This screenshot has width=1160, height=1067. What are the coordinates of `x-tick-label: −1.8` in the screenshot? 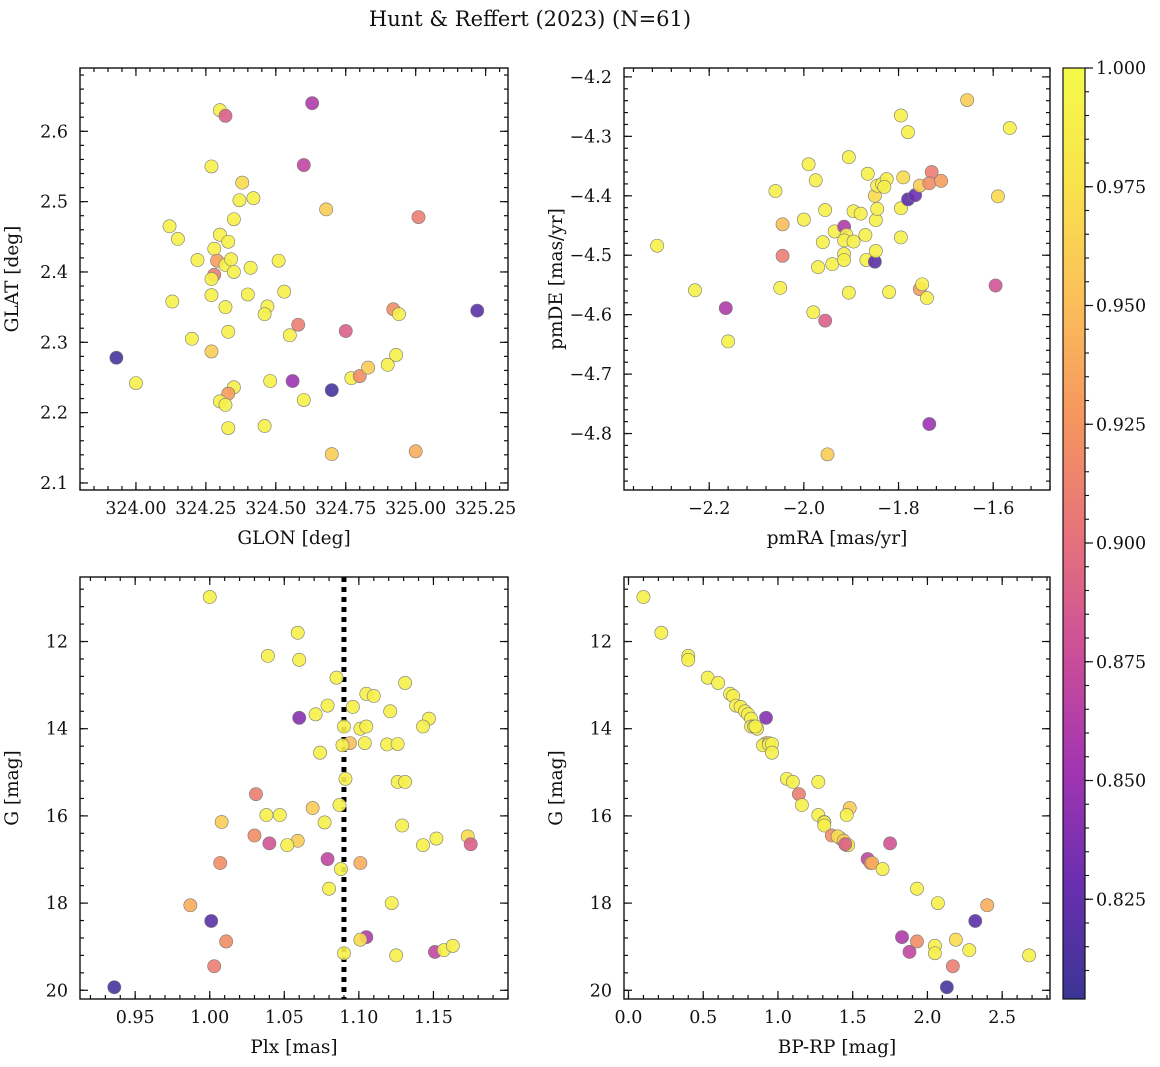 It's located at (898, 509).